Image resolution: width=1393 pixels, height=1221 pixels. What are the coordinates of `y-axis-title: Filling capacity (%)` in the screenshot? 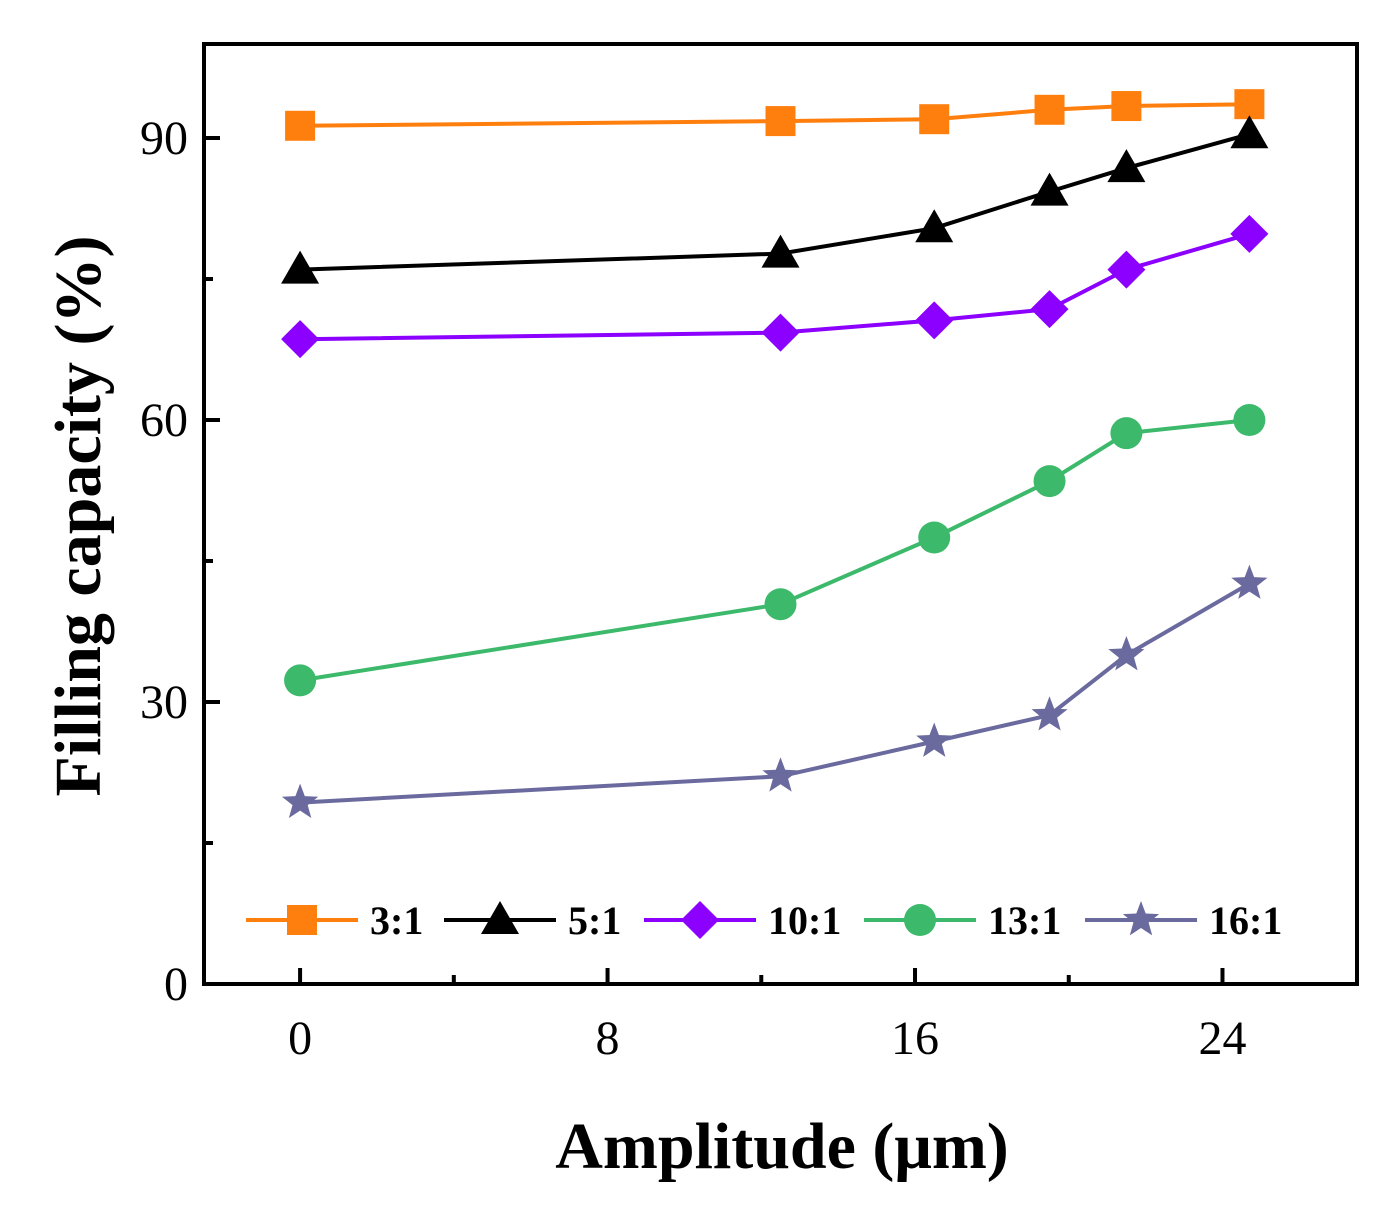 It's located at (78, 516).